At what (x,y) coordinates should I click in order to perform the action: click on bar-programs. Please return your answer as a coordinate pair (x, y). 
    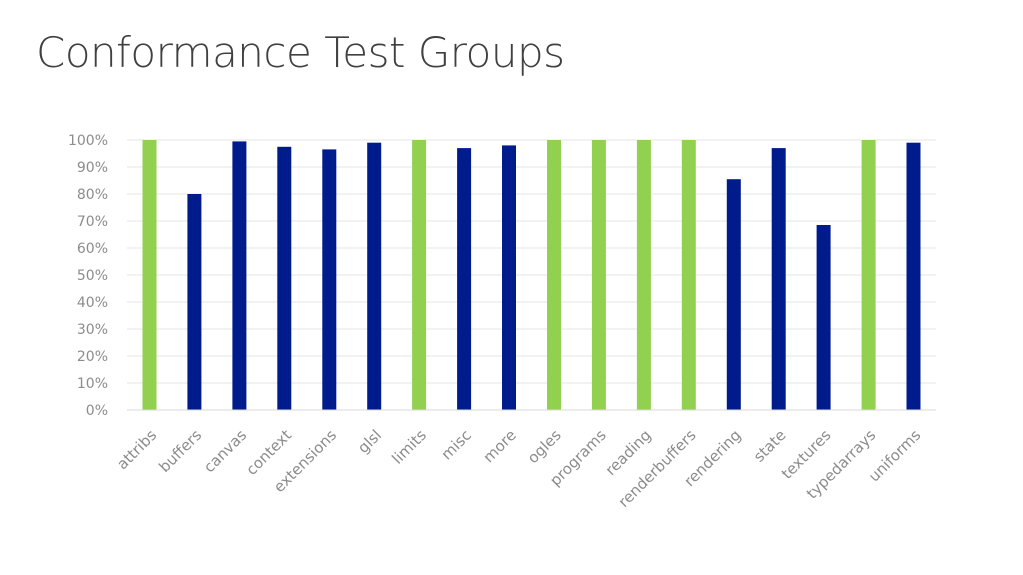
    Looking at the image, I should click on (598, 275).